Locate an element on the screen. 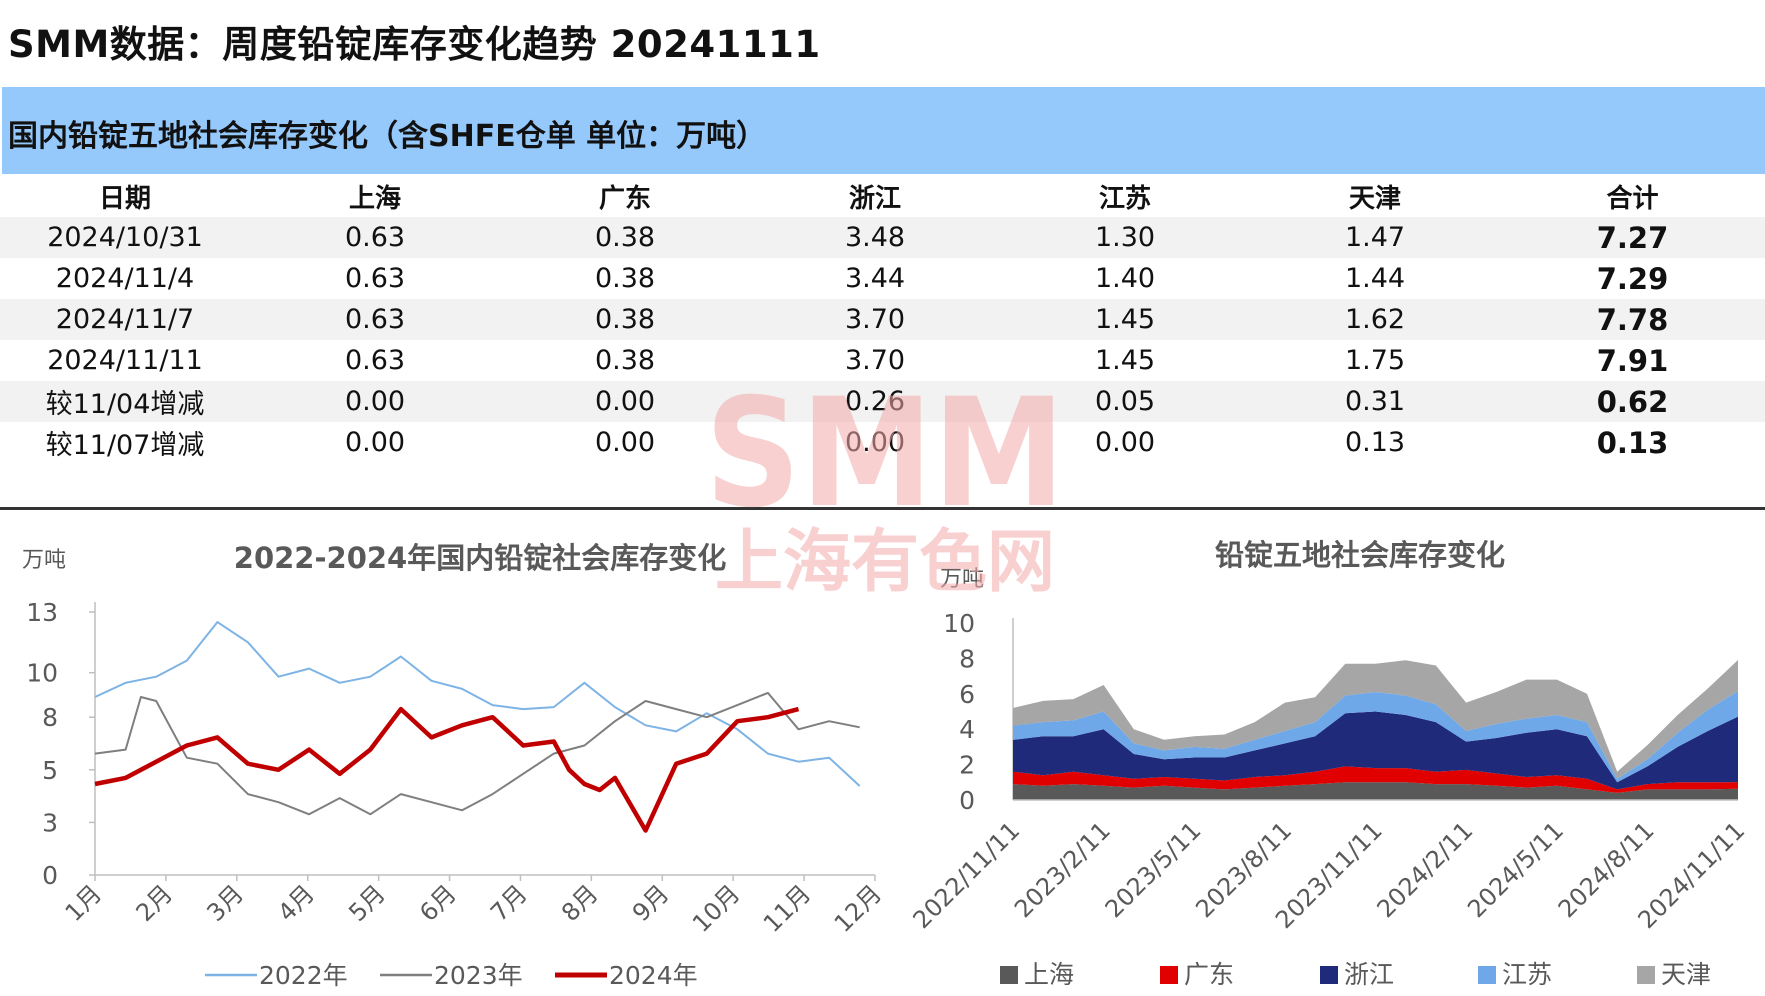 The width and height of the screenshot is (1765, 996). chart2-legend-label: 上海 is located at coordinates (1049, 974).